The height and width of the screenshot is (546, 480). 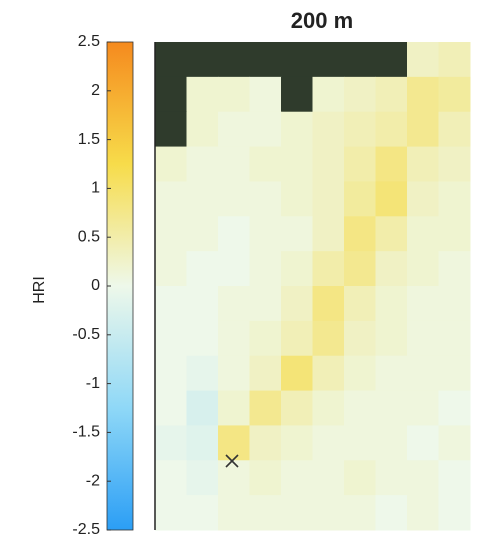 I want to click on colorbar-tick-label: -0.5, so click(x=86, y=334).